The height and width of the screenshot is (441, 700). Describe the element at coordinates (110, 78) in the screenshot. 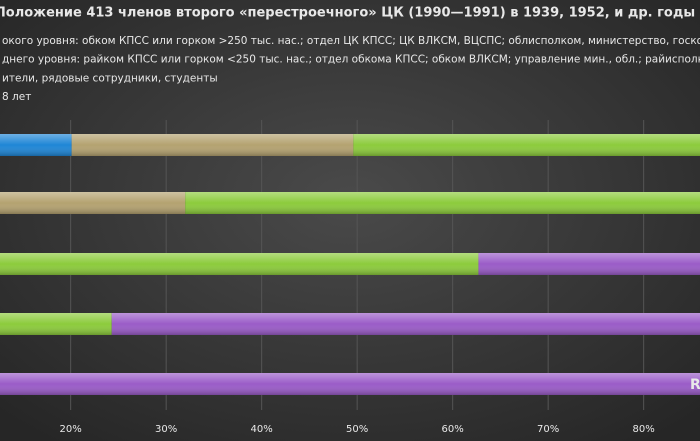

I see `legend-label: ители, рядовые сотрудники, студенты` at that location.